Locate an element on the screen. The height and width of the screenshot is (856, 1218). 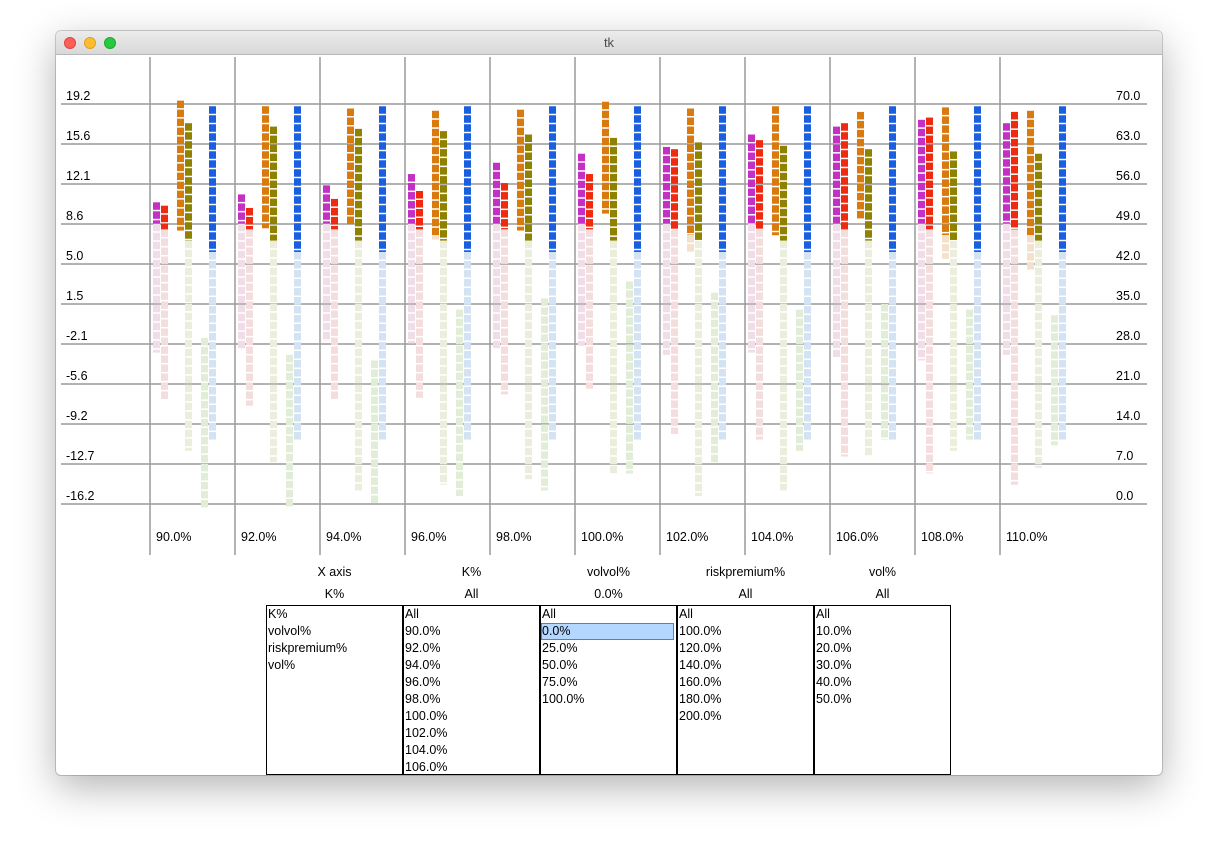
xaxis-list: K% volvol% riskpremium% vol% is located at coordinates (334, 690).